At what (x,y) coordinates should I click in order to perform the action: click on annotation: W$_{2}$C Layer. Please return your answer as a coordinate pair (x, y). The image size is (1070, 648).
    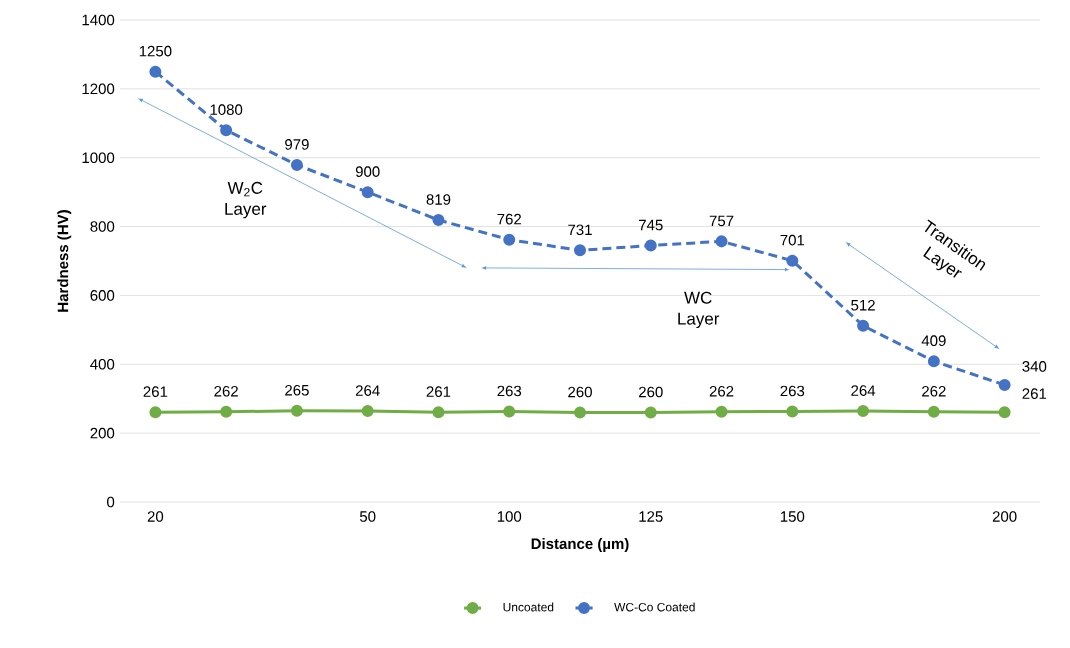
    Looking at the image, I should click on (246, 200).